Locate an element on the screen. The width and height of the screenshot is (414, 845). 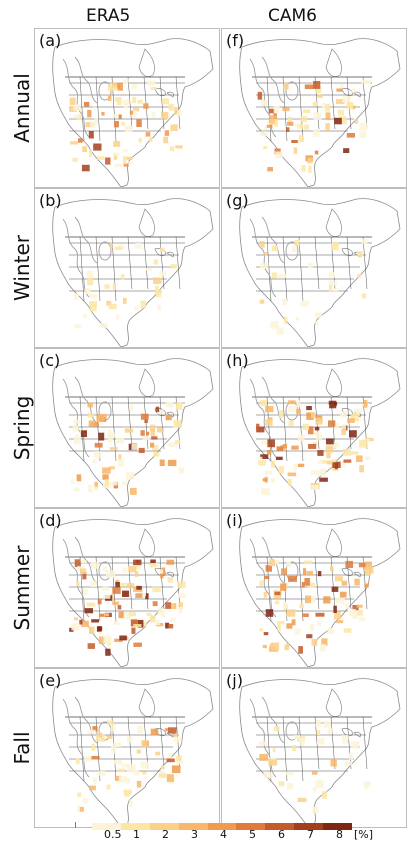
colorbar-tick-label: 0.5 is located at coordinates (113, 834).